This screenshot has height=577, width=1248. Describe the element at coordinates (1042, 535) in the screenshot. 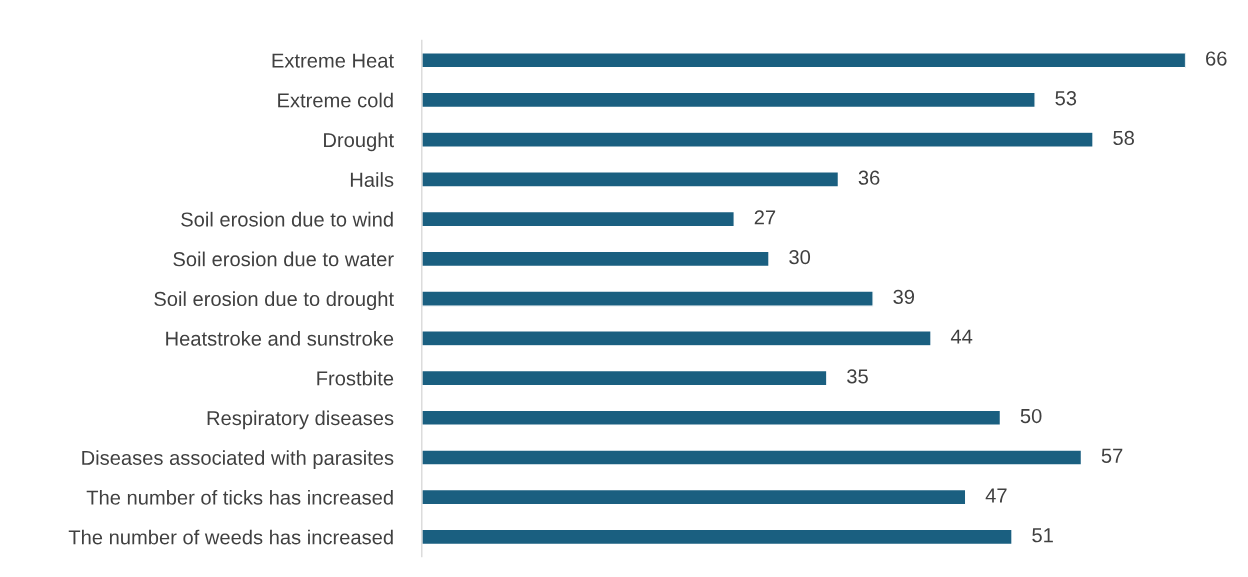

I see `data-label: 51` at that location.